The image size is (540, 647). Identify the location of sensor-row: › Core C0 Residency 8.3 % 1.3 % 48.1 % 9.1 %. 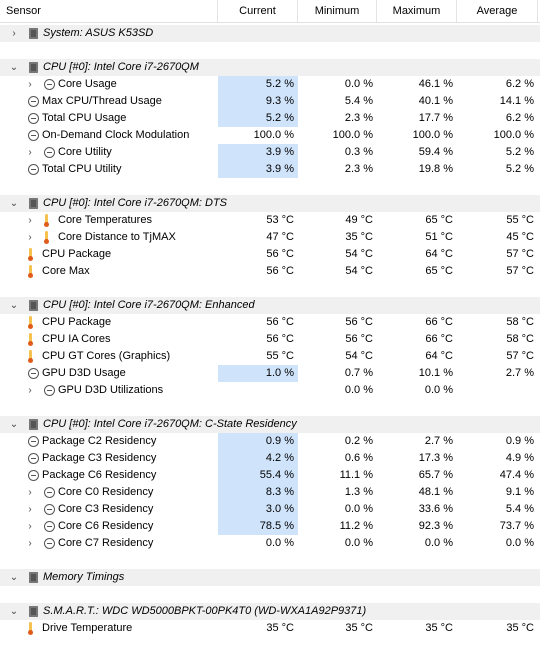
(270, 492).